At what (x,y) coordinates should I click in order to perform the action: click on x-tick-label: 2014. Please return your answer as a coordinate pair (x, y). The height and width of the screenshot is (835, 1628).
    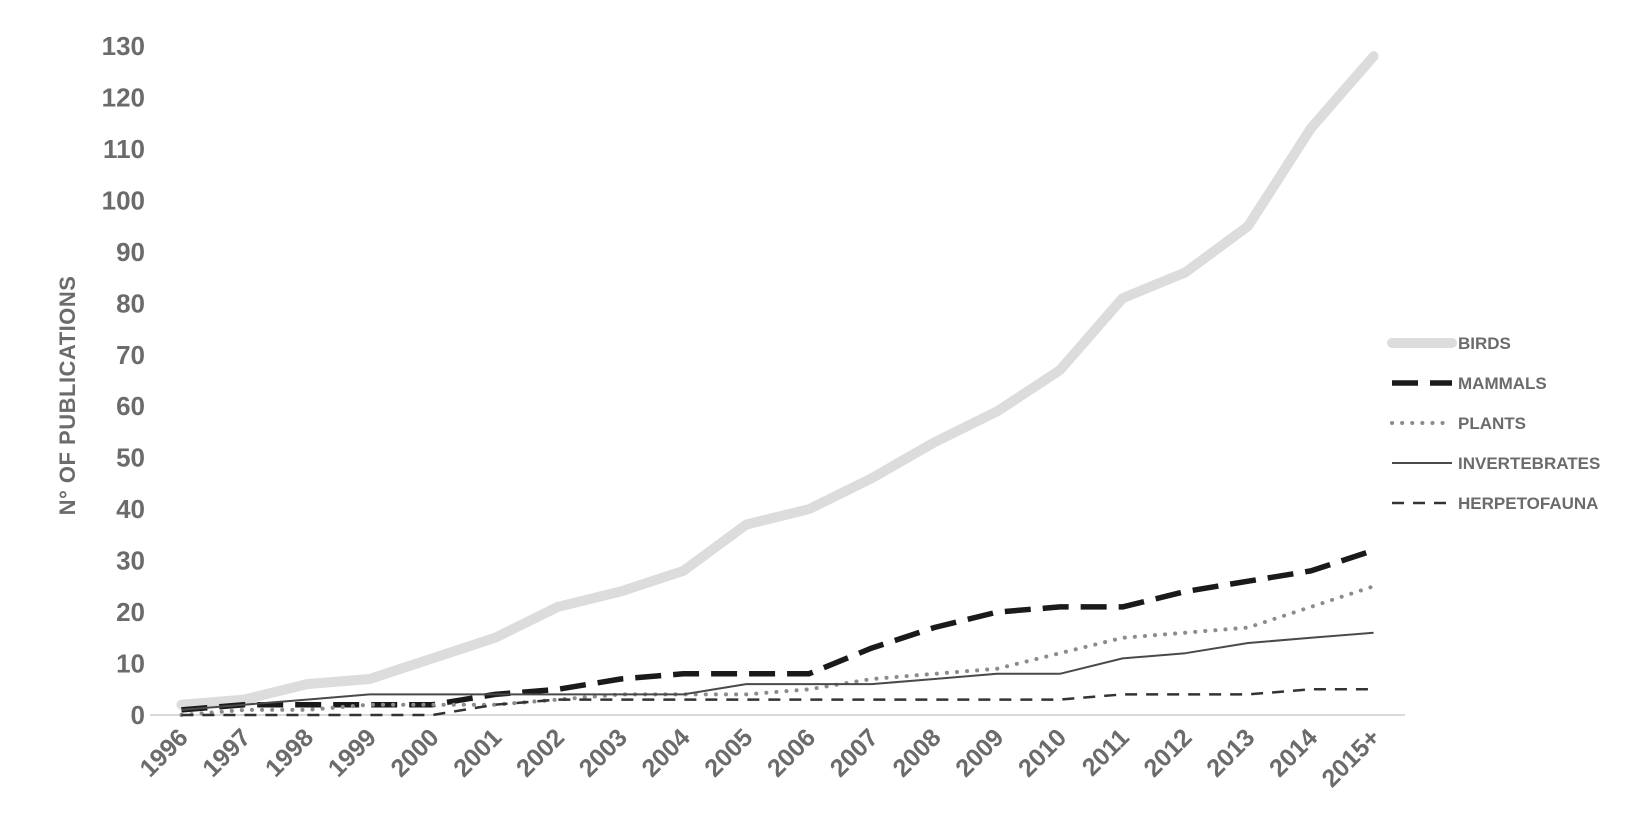
    Looking at the image, I should click on (1293, 752).